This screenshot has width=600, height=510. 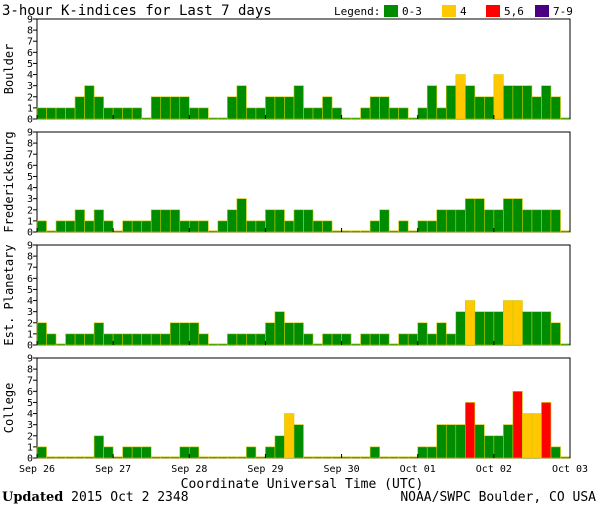 I want to click on x-tick-label: Oct 02, so click(x=494, y=469).